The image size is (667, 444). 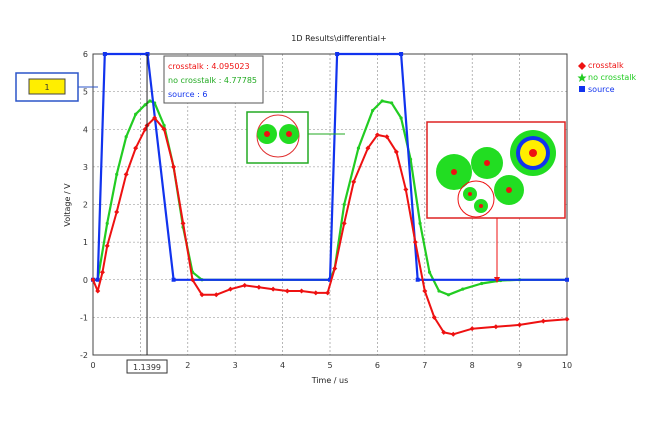 What do you see at coordinates (567, 365) in the screenshot?
I see `x-tick-label-10: 10` at bounding box center [567, 365].